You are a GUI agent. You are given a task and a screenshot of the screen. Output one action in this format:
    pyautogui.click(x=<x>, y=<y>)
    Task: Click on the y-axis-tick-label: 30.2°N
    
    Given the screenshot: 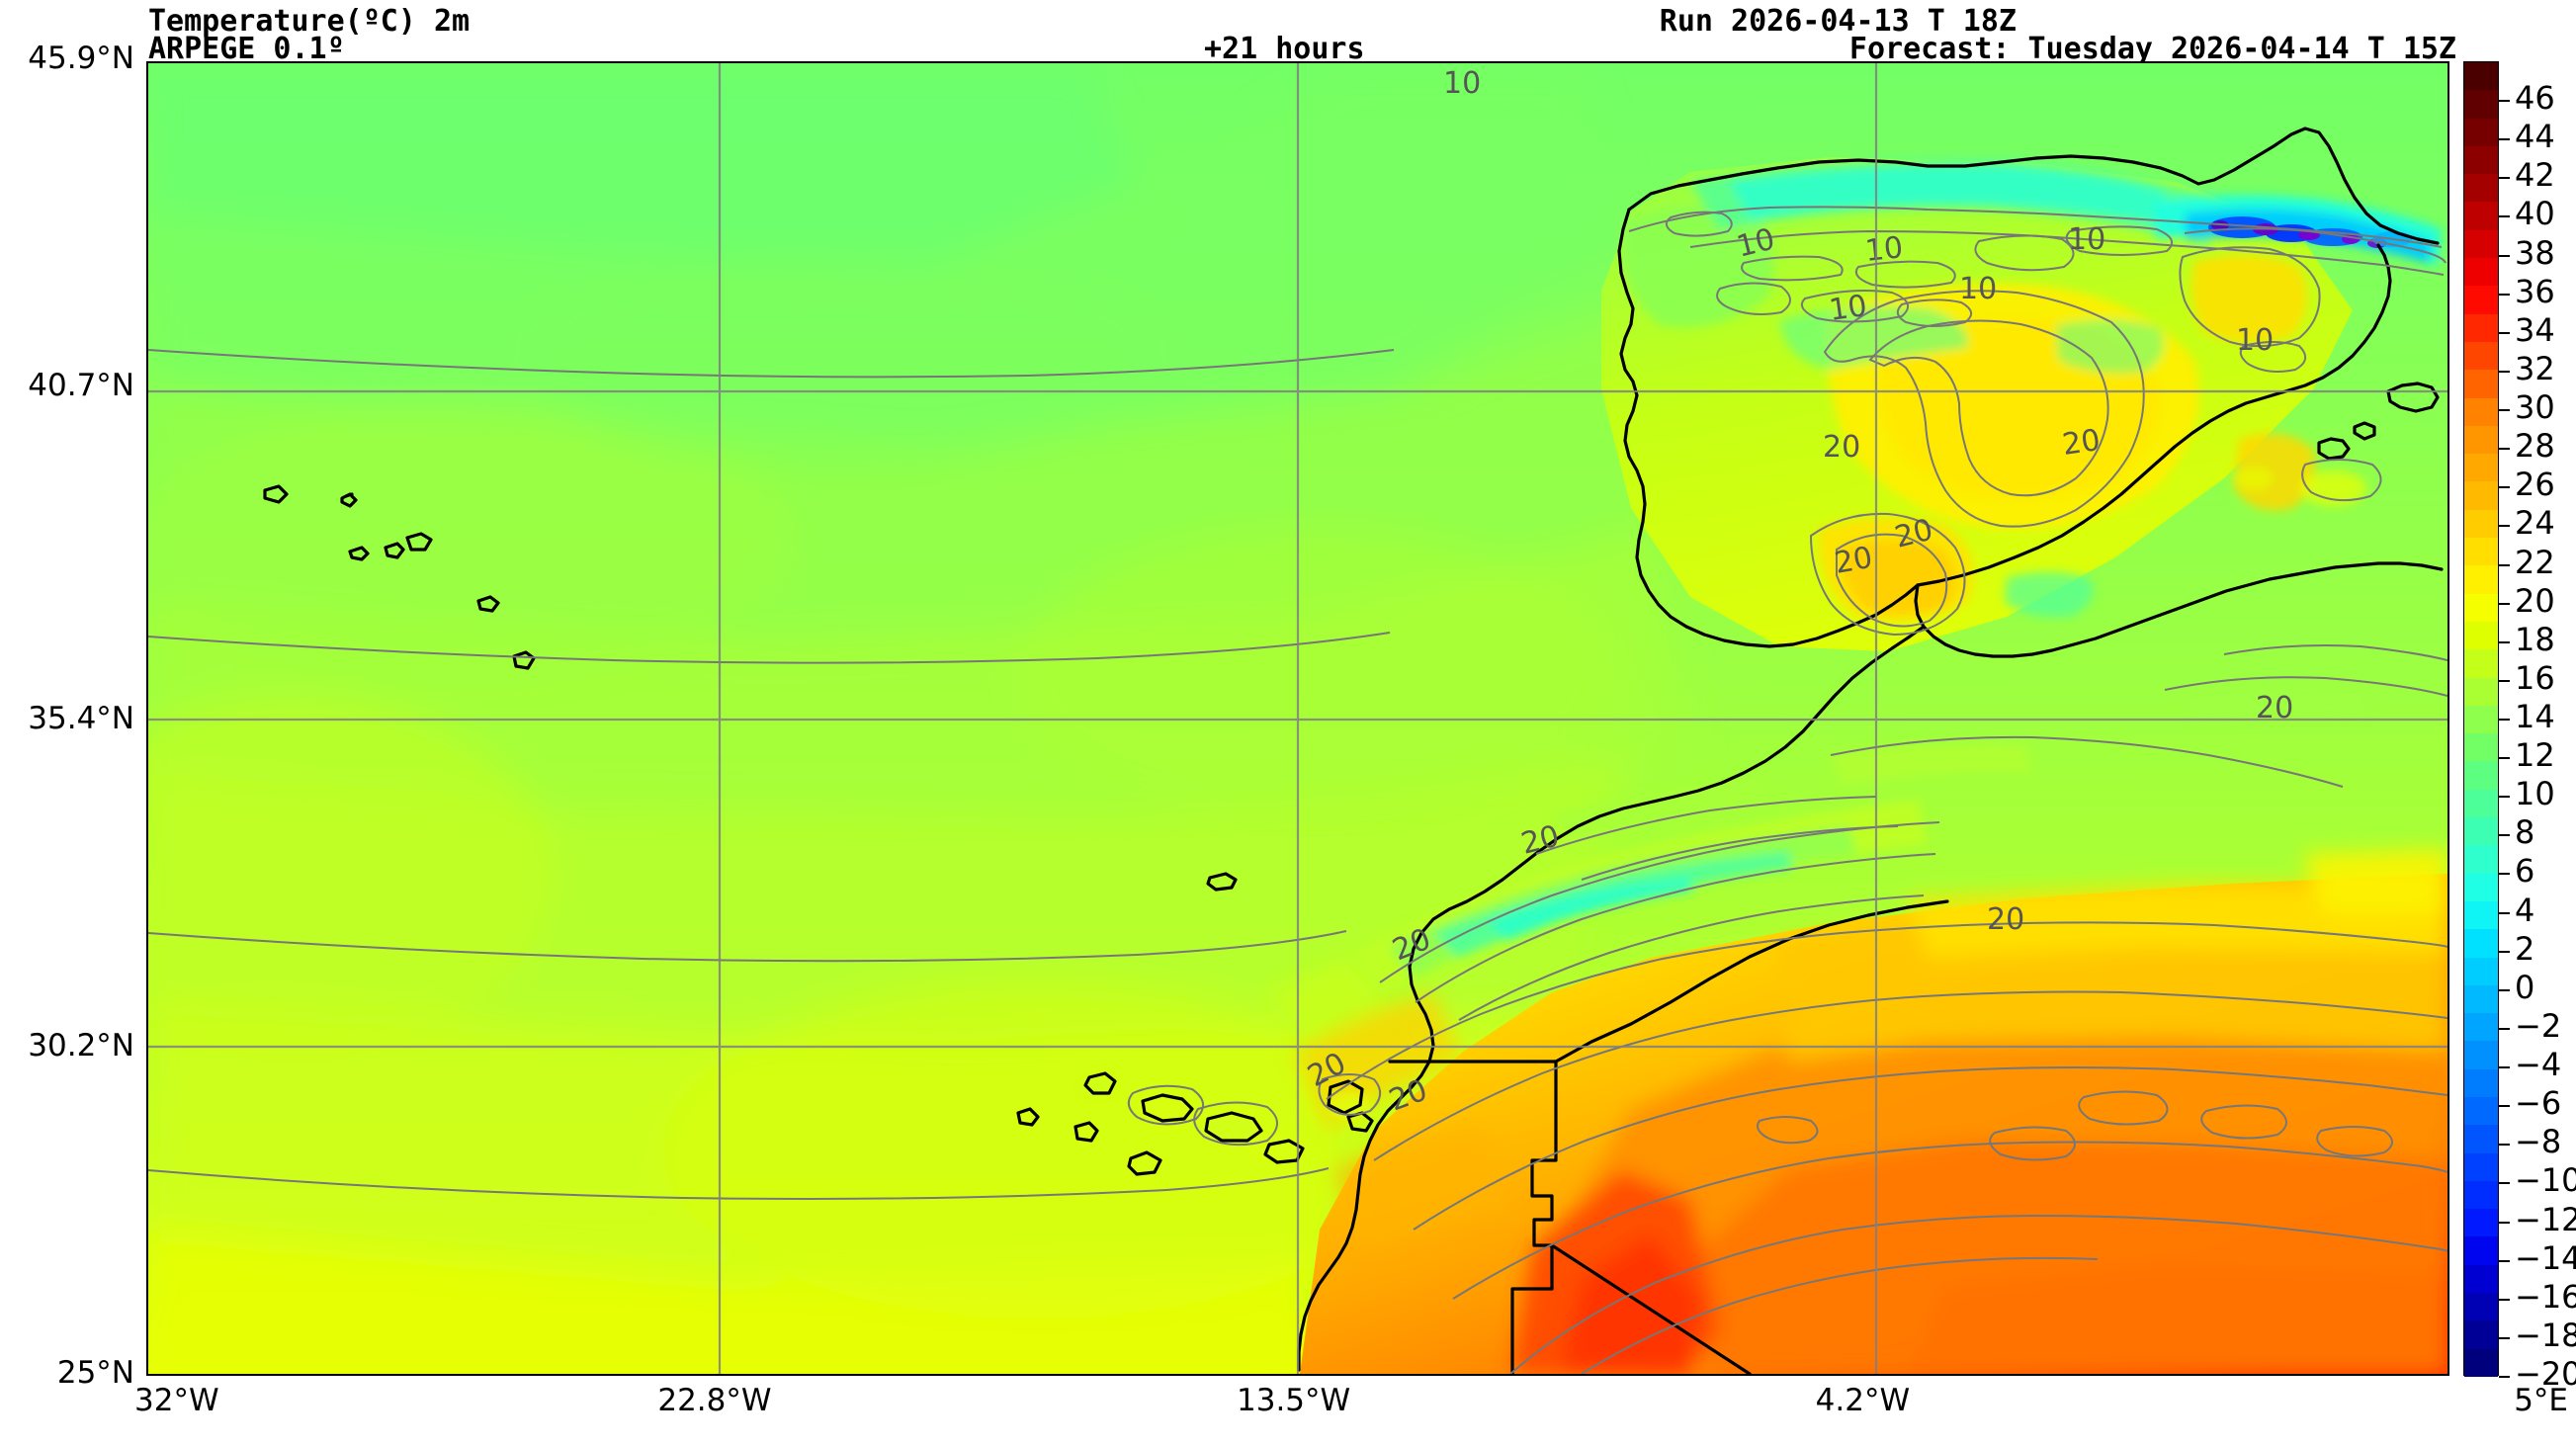 What is the action you would take?
    pyautogui.click(x=81, y=1046)
    